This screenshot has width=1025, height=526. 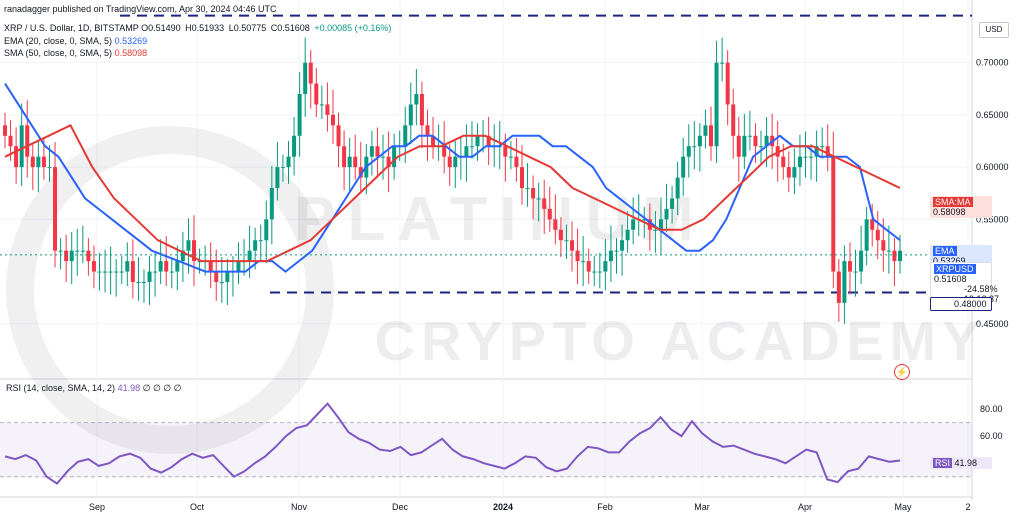 I want to click on price-tick-label: 0.70000, so click(x=992, y=63).